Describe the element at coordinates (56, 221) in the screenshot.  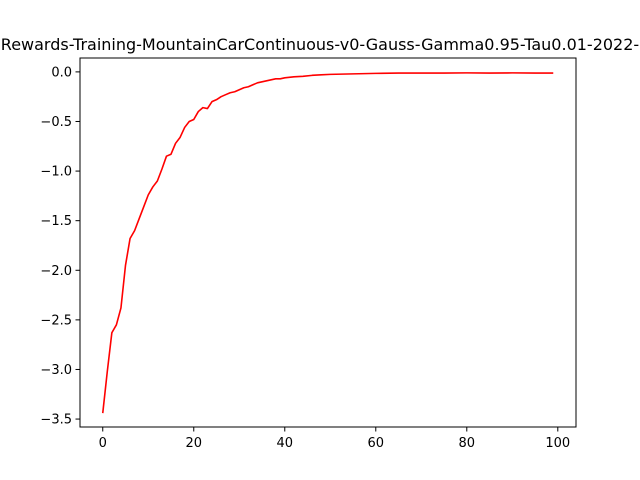
I see `y-tick-label: −1.5` at that location.